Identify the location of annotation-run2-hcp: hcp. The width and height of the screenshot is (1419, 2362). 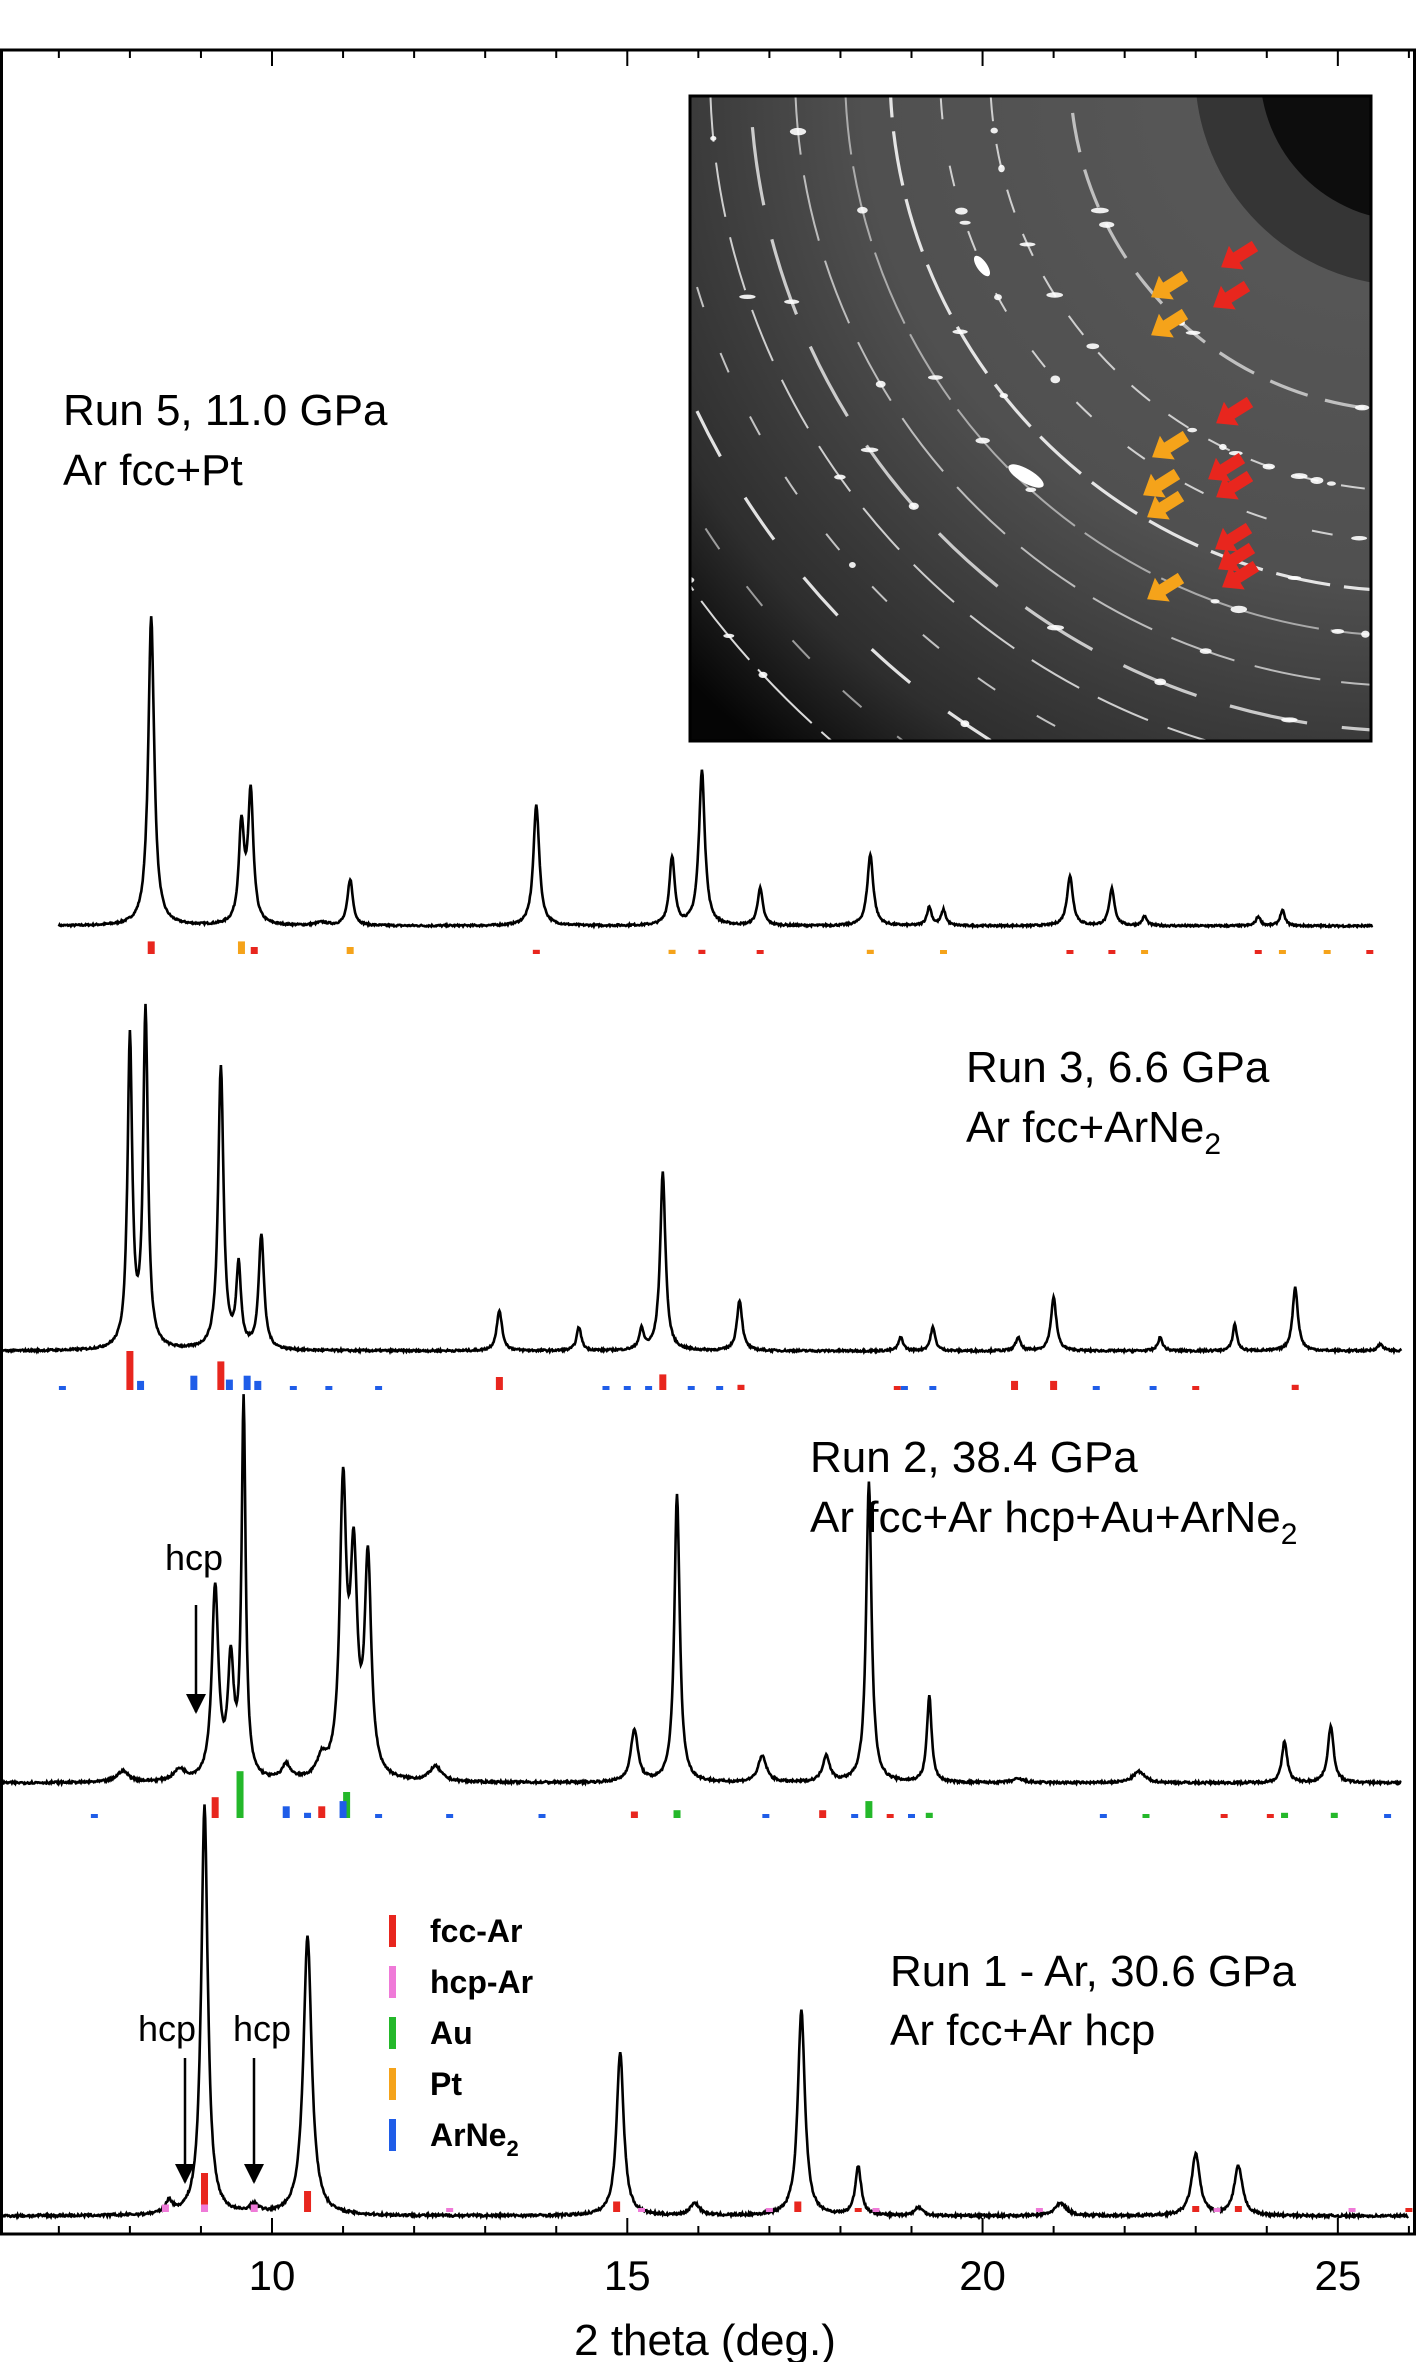
(194, 1625).